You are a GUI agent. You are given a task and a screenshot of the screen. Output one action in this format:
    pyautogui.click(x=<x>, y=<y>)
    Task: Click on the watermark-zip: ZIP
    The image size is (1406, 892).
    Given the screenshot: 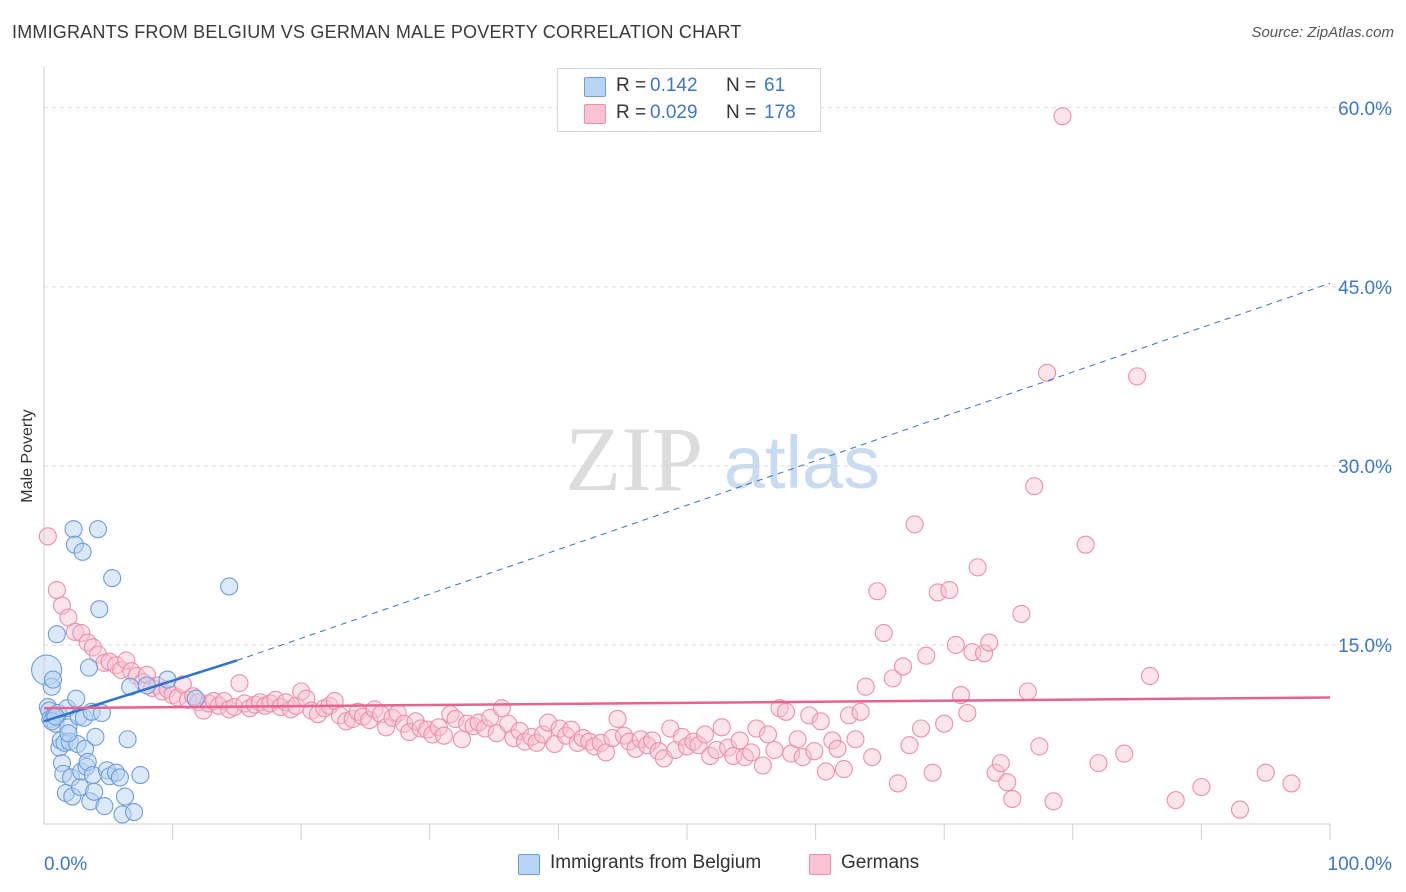 What is the action you would take?
    pyautogui.click(x=634, y=459)
    